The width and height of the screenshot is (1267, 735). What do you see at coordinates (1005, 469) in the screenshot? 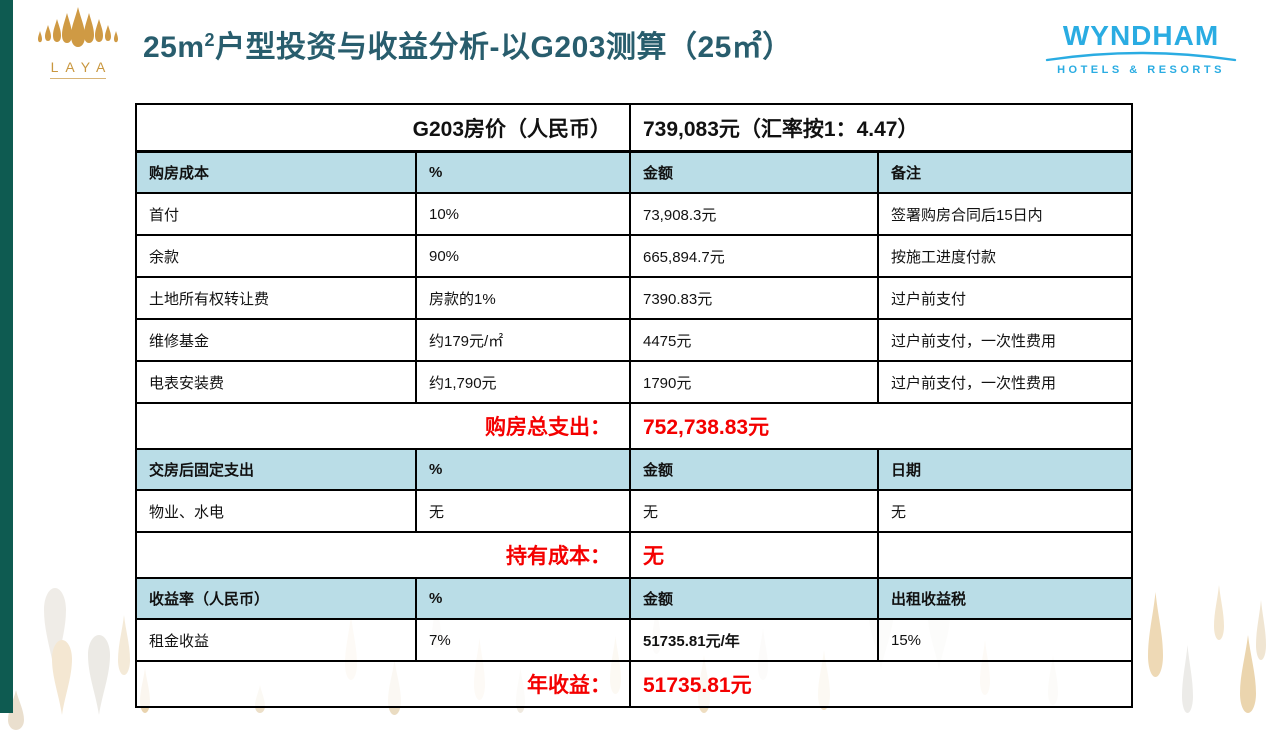
I see `header-cell: 日期` at bounding box center [1005, 469].